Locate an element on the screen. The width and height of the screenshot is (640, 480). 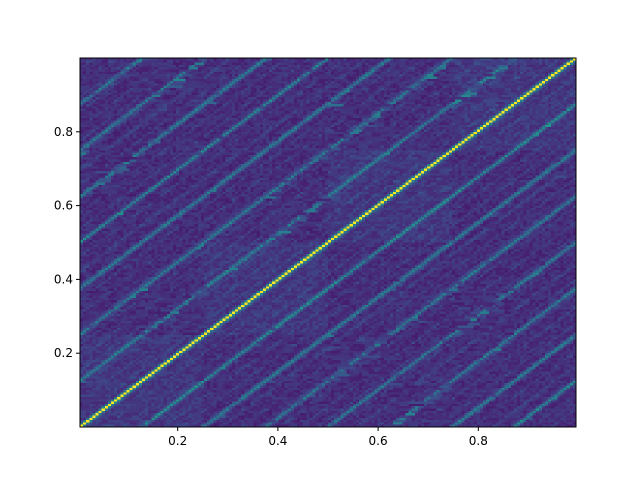
y-tick-label: 0.6 is located at coordinates (63, 206).